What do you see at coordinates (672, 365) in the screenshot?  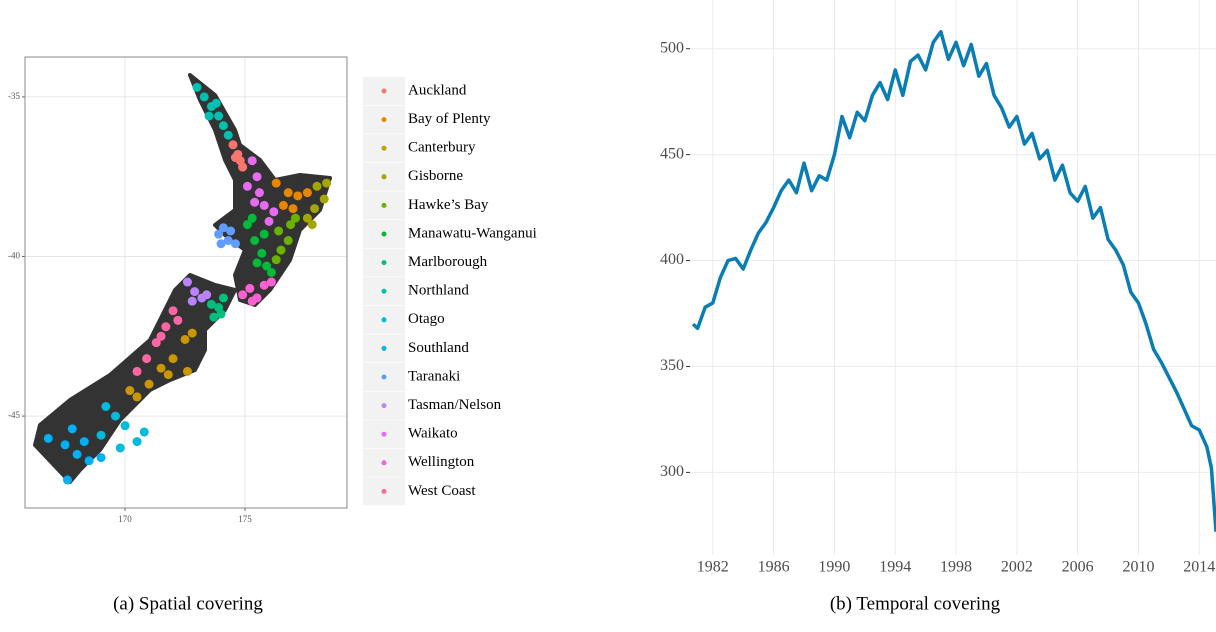 I see `y-tick-label: 350` at bounding box center [672, 365].